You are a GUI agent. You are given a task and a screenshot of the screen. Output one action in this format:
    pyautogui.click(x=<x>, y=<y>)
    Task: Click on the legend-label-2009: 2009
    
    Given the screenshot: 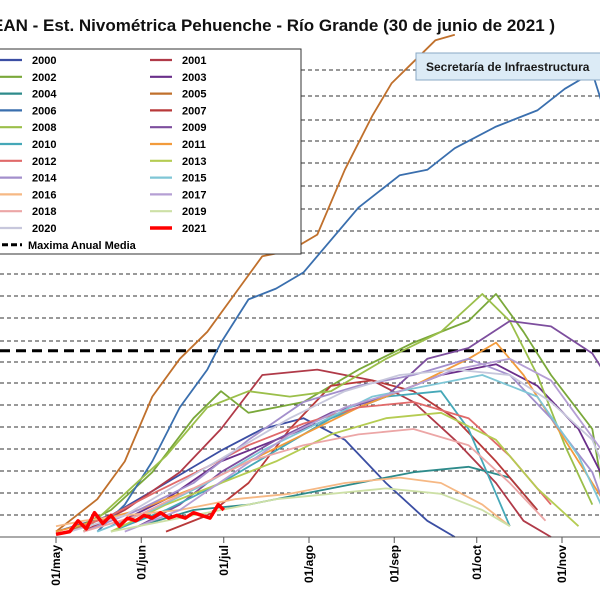 What is the action you would take?
    pyautogui.click(x=194, y=128)
    